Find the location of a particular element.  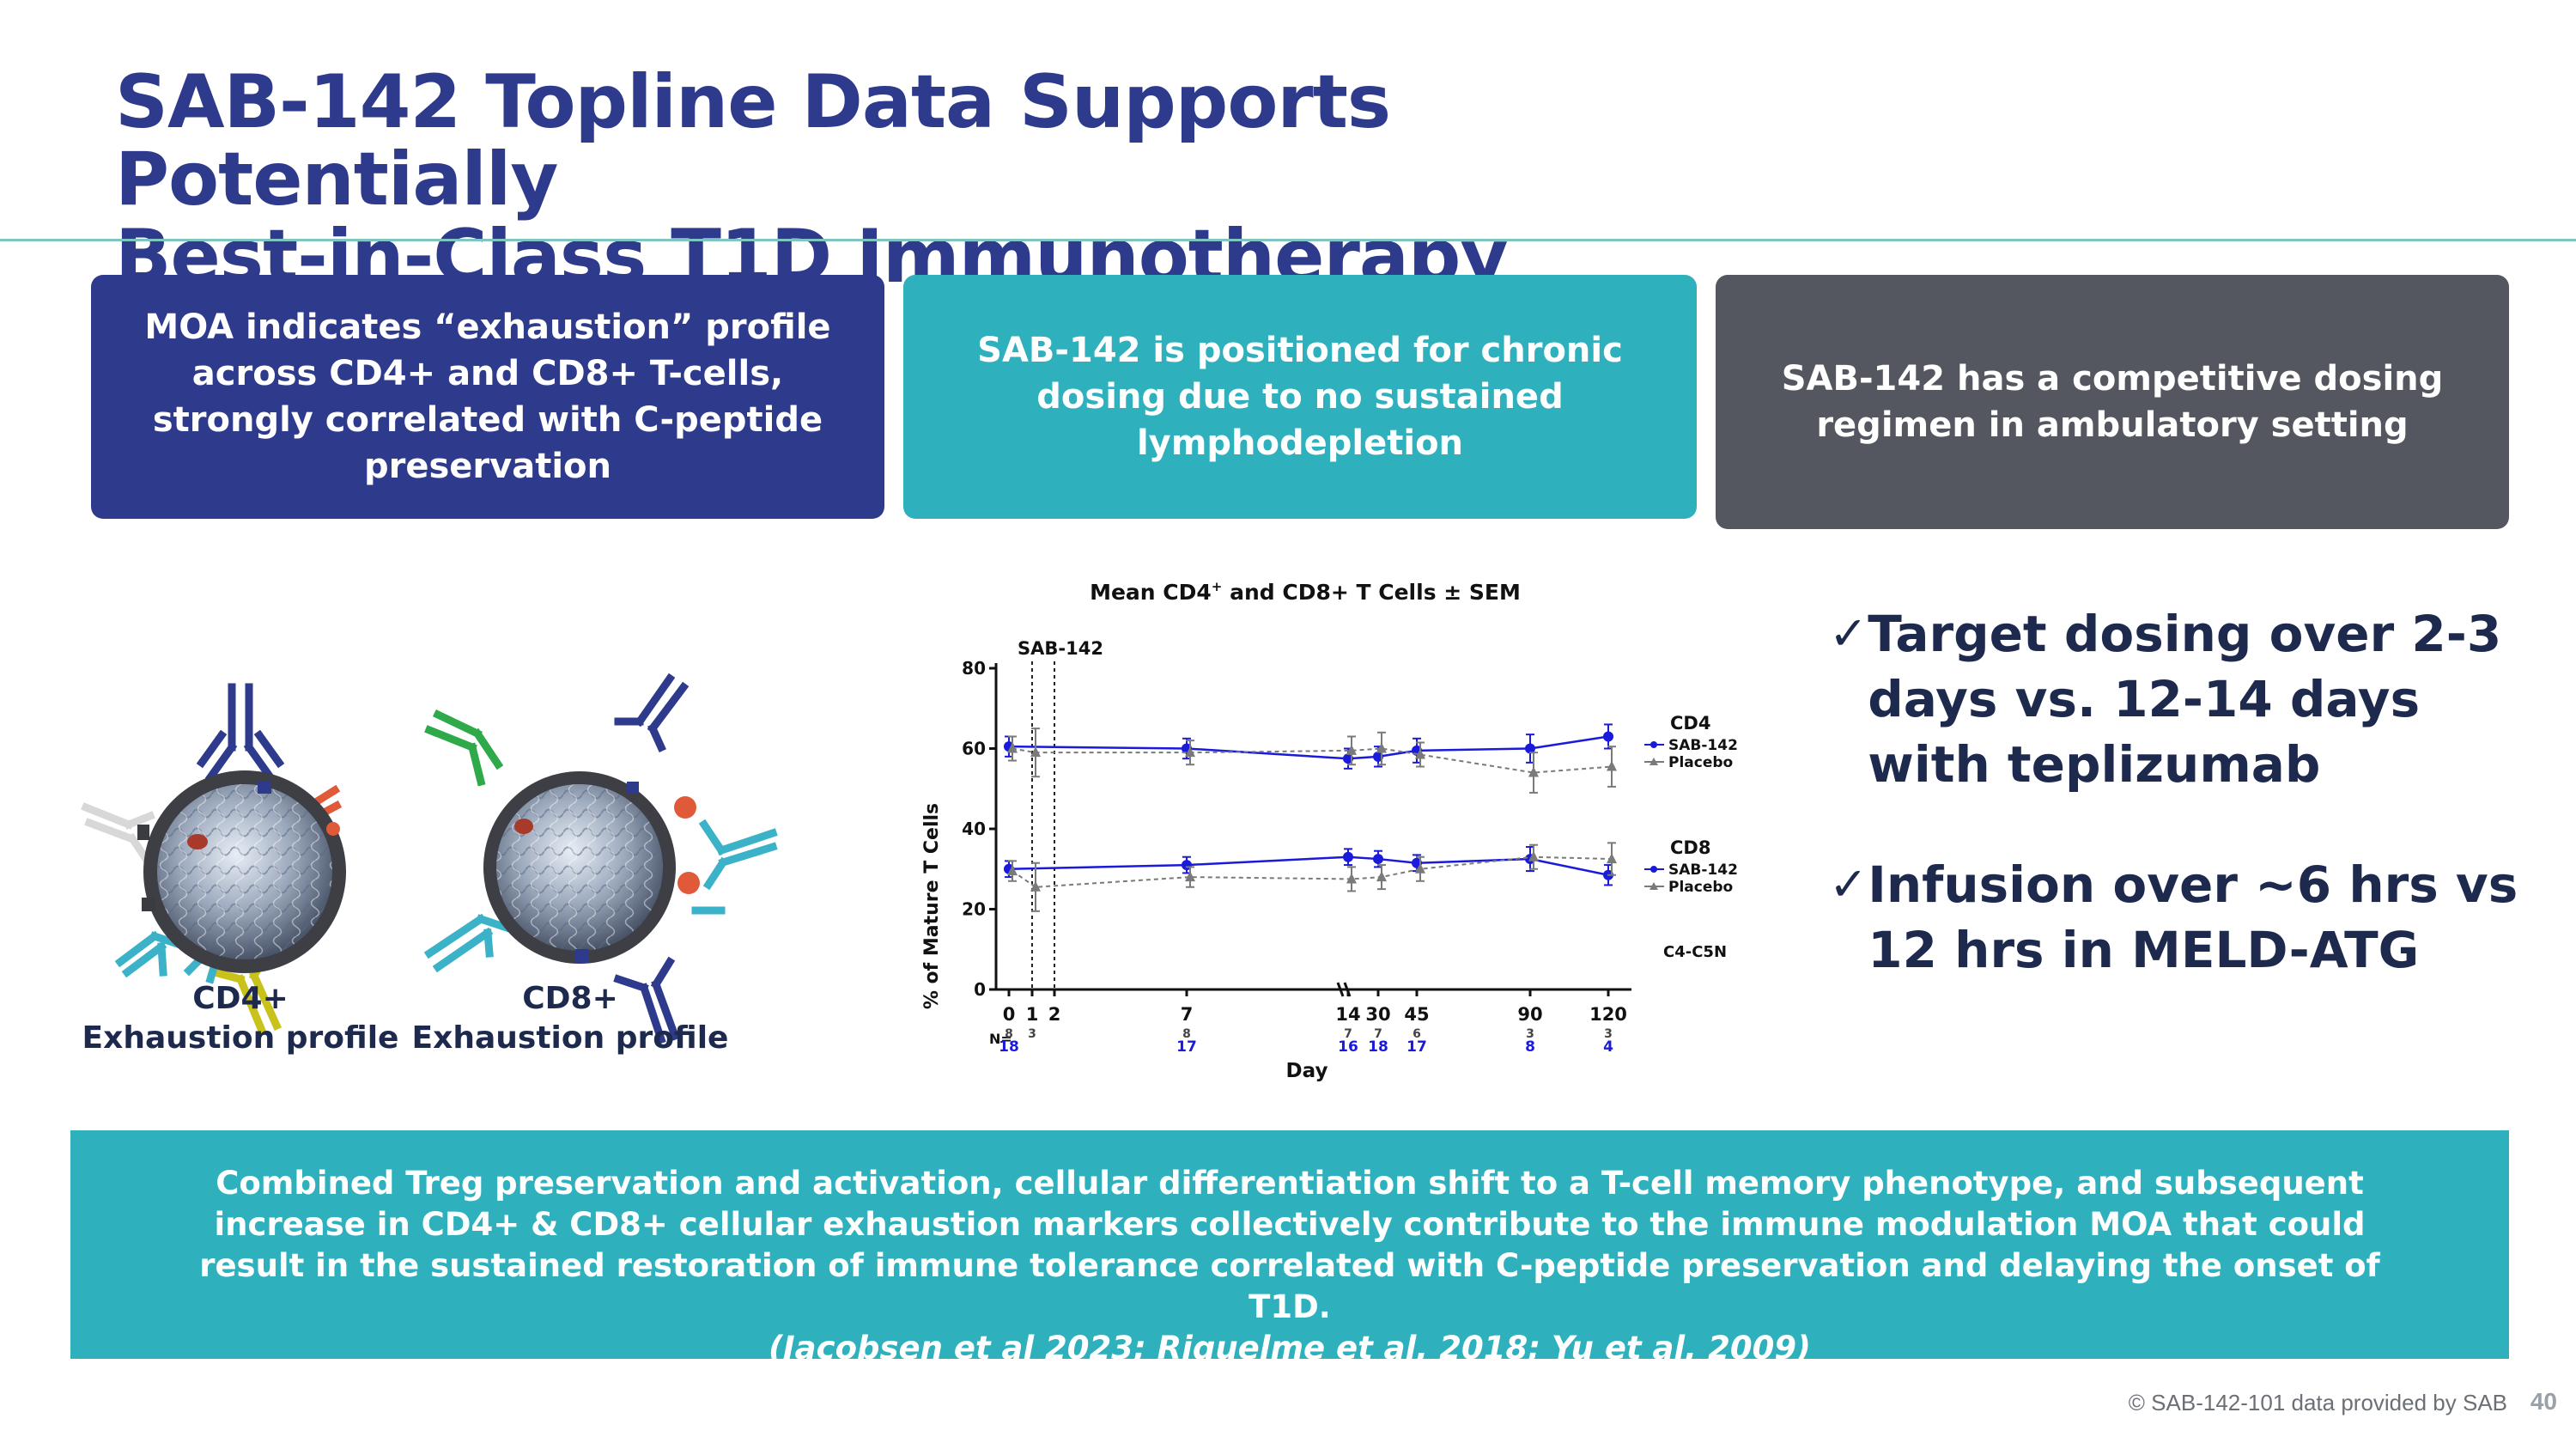

cd4-label-line-1: CD4+ is located at coordinates (240, 998).